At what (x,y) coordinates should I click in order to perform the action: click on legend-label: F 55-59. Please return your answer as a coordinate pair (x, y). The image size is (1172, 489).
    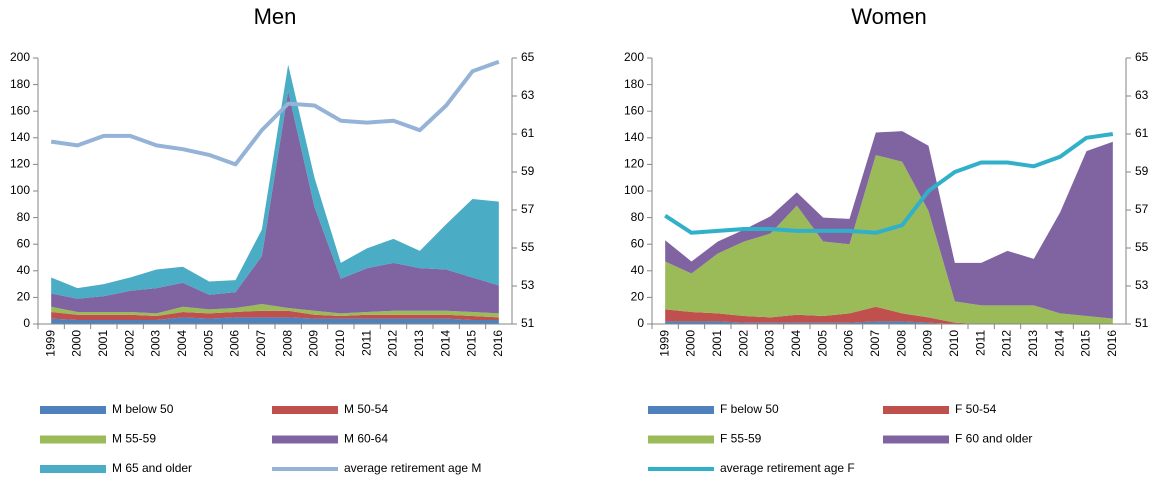
    Looking at the image, I should click on (741, 439).